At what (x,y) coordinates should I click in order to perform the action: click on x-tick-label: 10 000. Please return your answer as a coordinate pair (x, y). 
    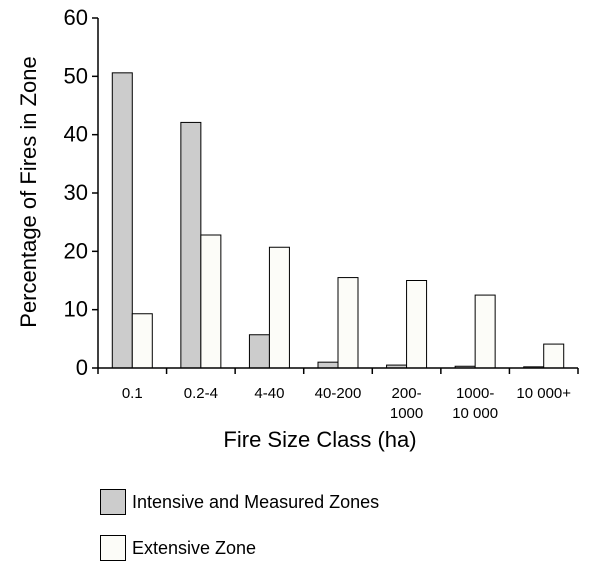
    Looking at the image, I should click on (475, 413).